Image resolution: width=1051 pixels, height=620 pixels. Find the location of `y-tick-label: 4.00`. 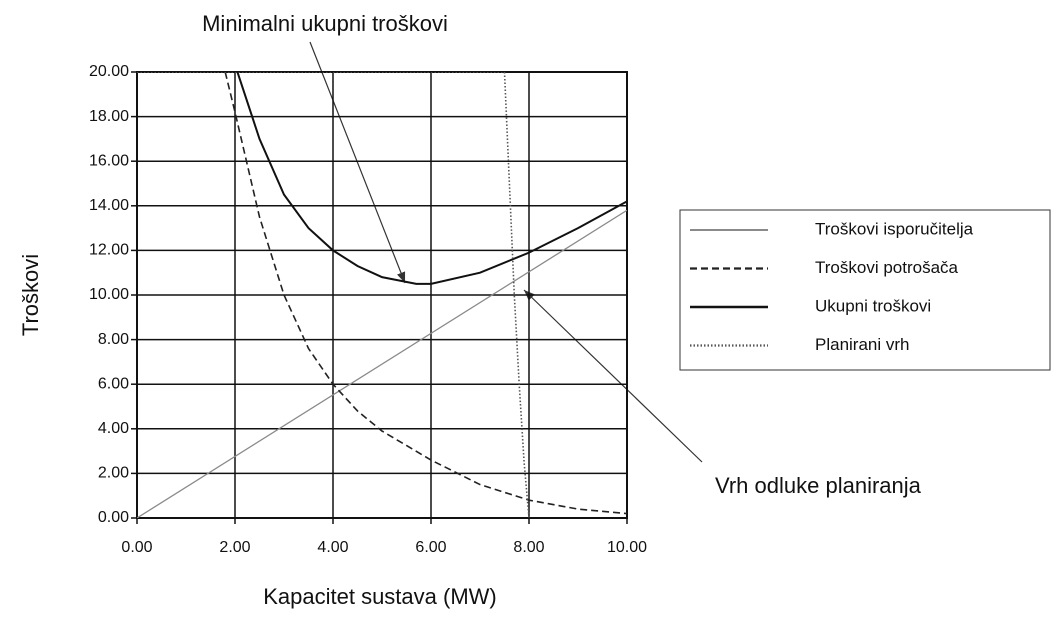

y-tick-label: 4.00 is located at coordinates (113, 428).